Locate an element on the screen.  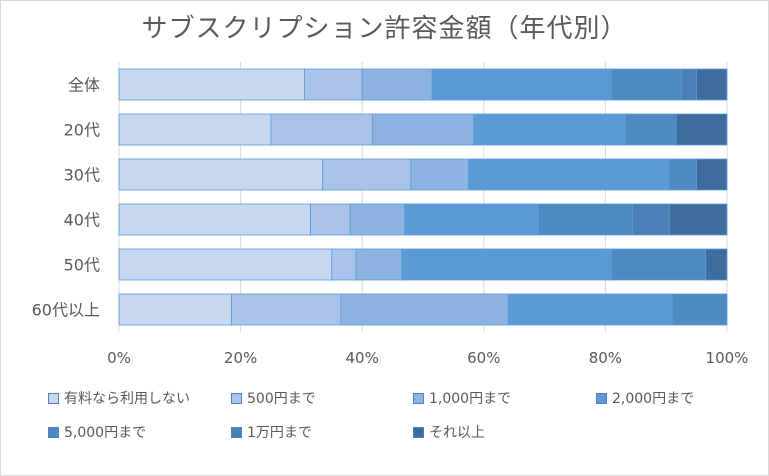
x-tick-label: 80% is located at coordinates (605, 358).